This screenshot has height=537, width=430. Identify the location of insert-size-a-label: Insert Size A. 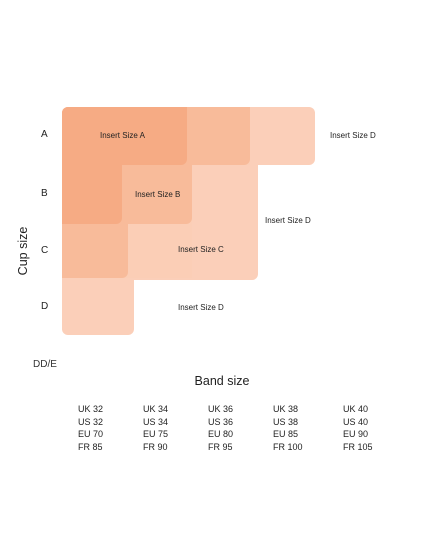
(122, 135).